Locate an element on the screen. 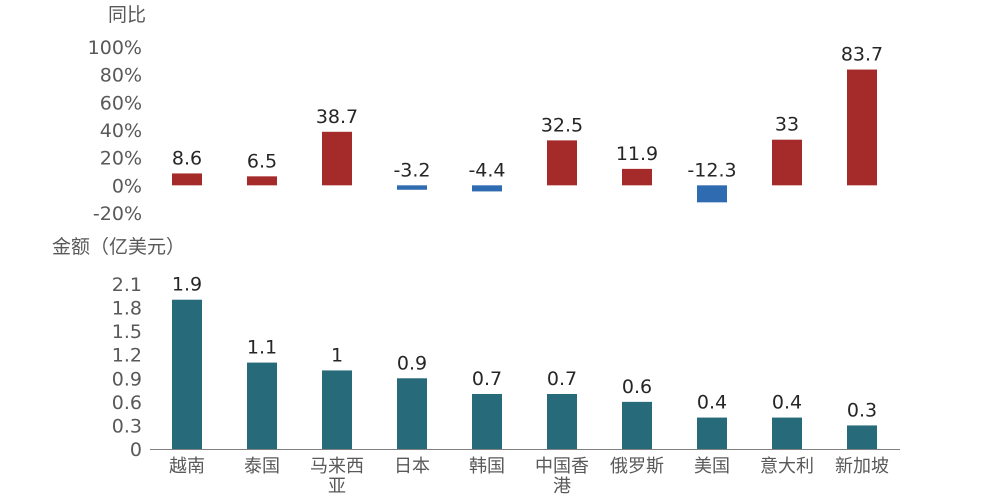  amount-data-label: 0.9 is located at coordinates (412, 363).